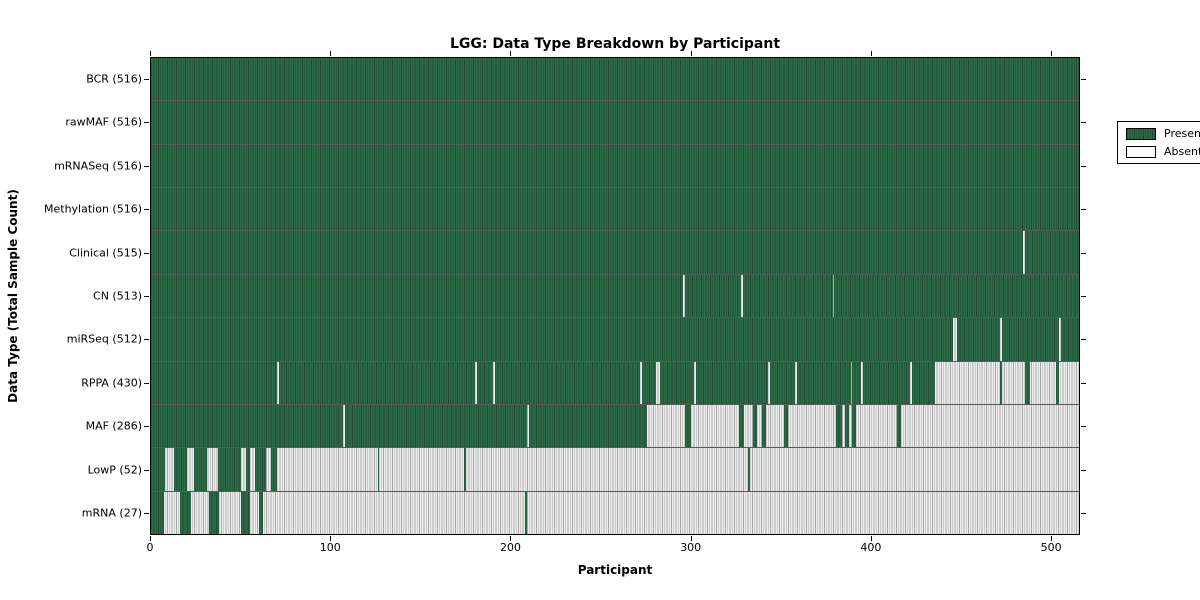  What do you see at coordinates (104, 339) in the screenshot?
I see `y-tick-label-miRSeq: miRSeq (512)` at bounding box center [104, 339].